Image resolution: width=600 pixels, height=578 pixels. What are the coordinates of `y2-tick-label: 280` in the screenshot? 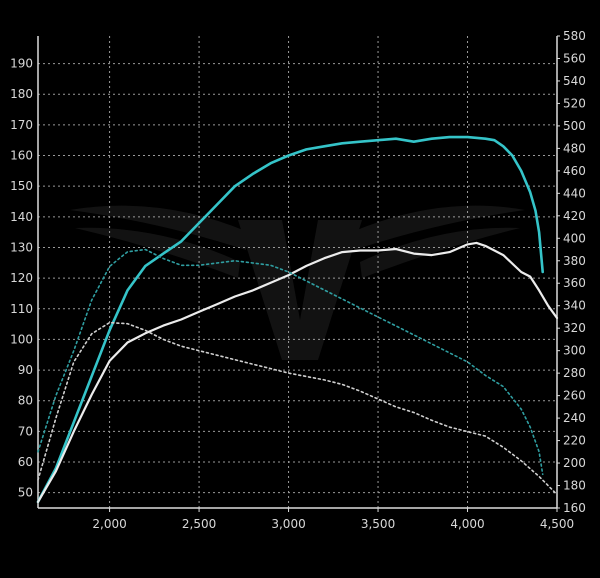 It's located at (574, 373).